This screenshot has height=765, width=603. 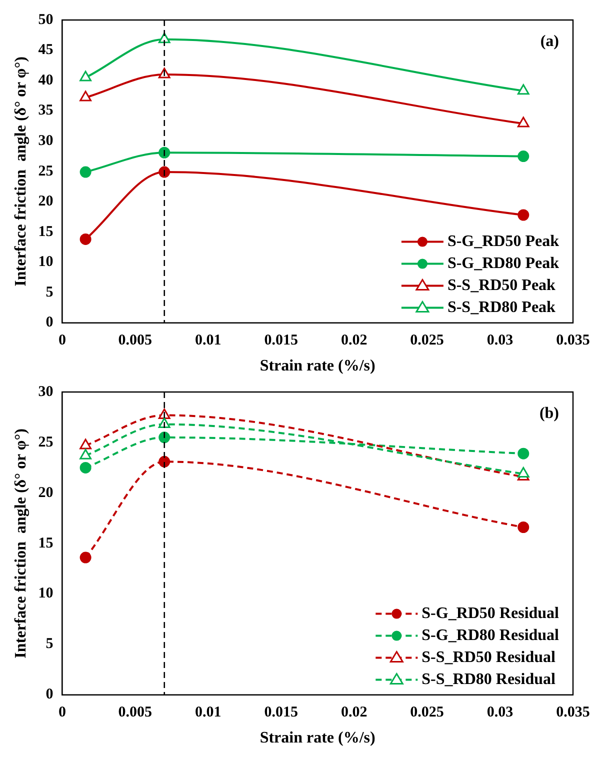 I want to click on legend-label: S-S_RD80 Peak, so click(x=501, y=307).